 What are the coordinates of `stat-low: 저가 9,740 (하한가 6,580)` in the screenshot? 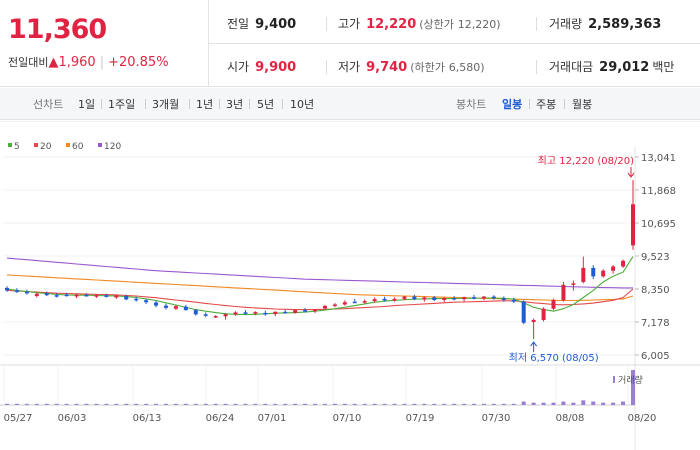 It's located at (411, 67).